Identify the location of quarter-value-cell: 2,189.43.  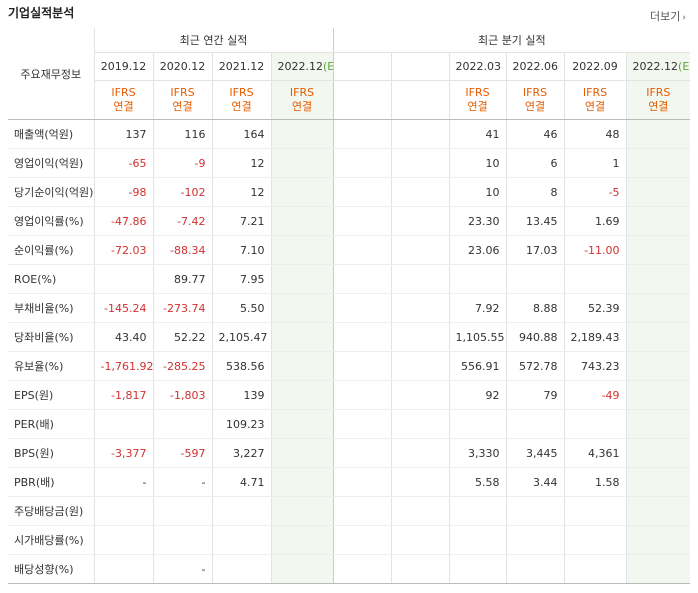
(595, 337).